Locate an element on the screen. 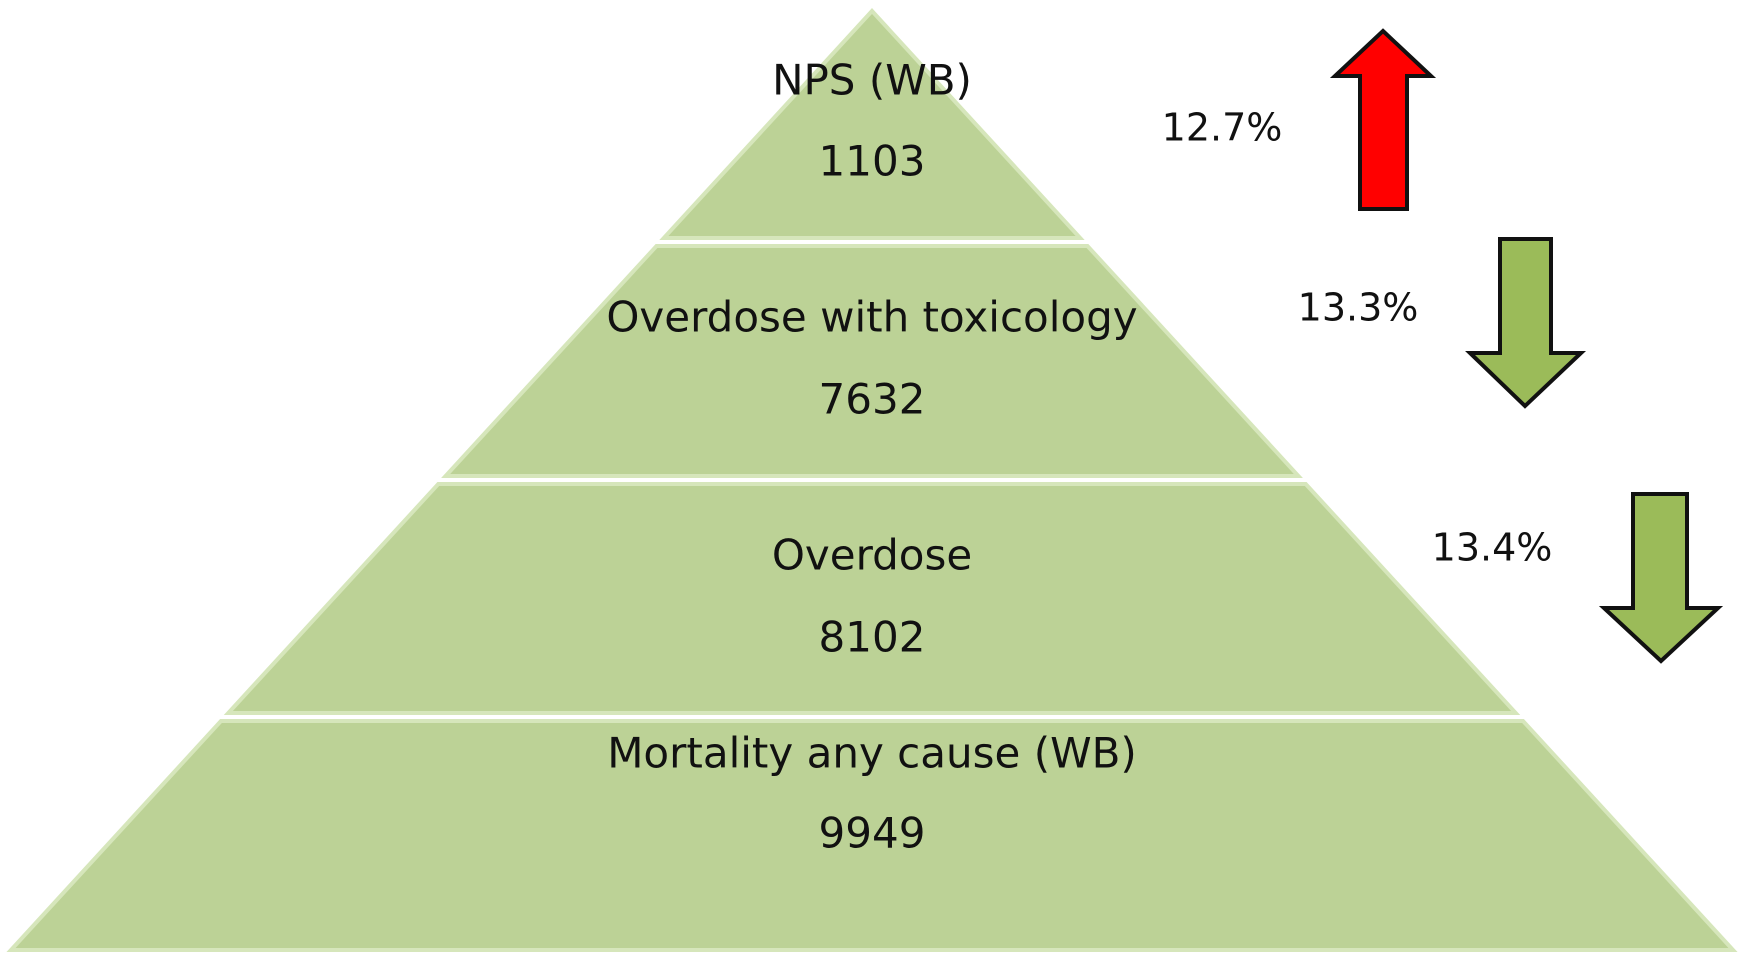  level-value: 8102 is located at coordinates (872, 637).